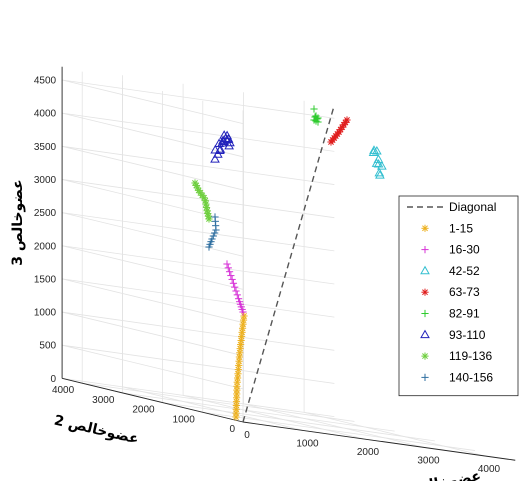  I want to click on x-tick-label: 3000, so click(428, 461).